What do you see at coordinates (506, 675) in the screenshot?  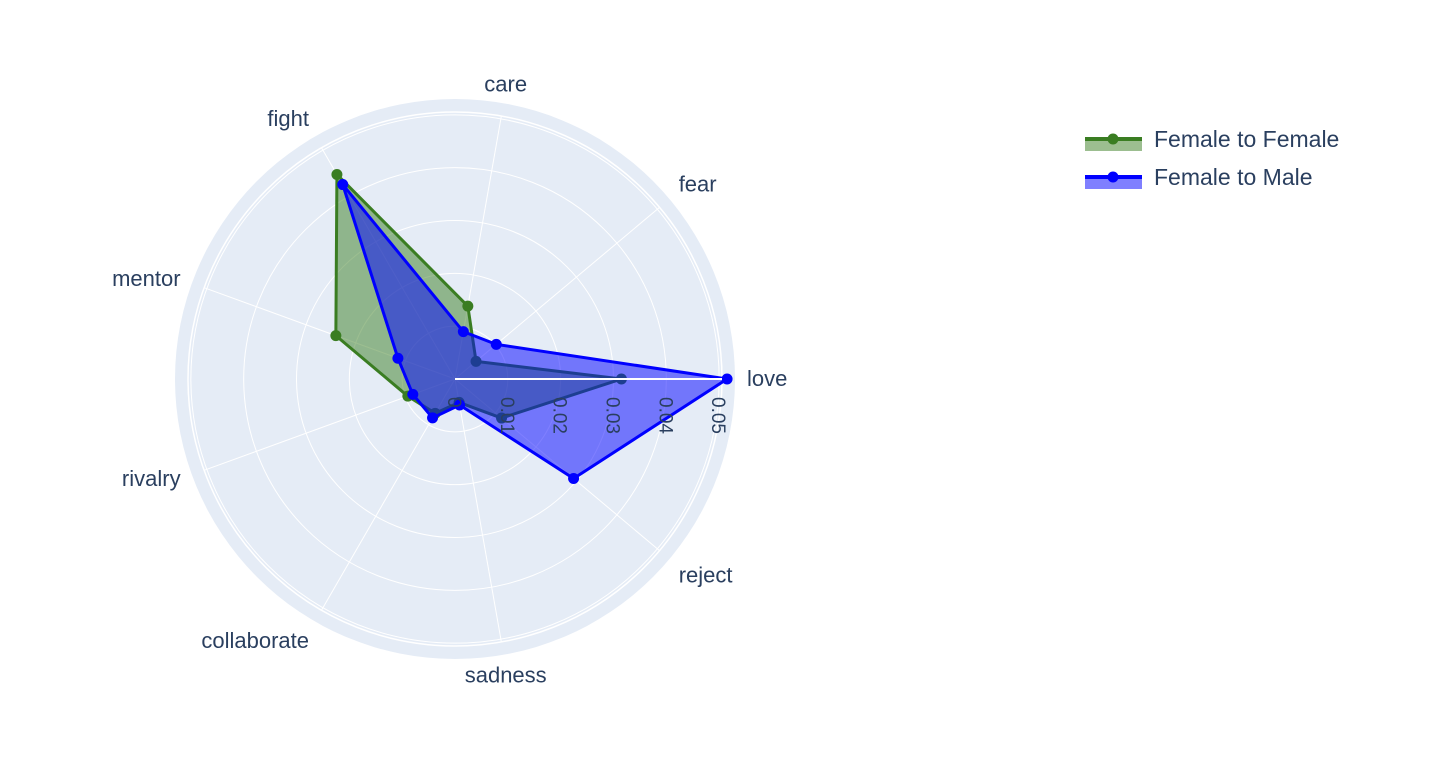 I see `angular-label-sadness: sadness` at bounding box center [506, 675].